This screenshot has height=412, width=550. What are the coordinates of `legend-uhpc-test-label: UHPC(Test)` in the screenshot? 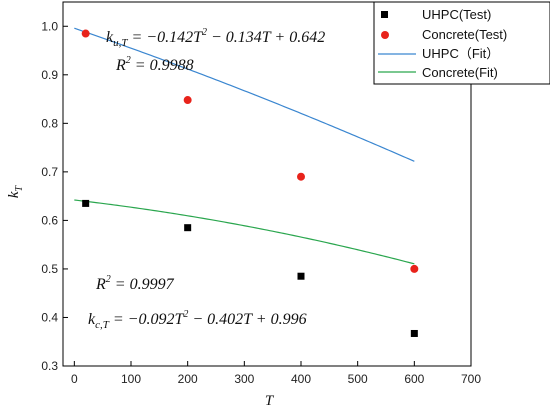 It's located at (456, 14).